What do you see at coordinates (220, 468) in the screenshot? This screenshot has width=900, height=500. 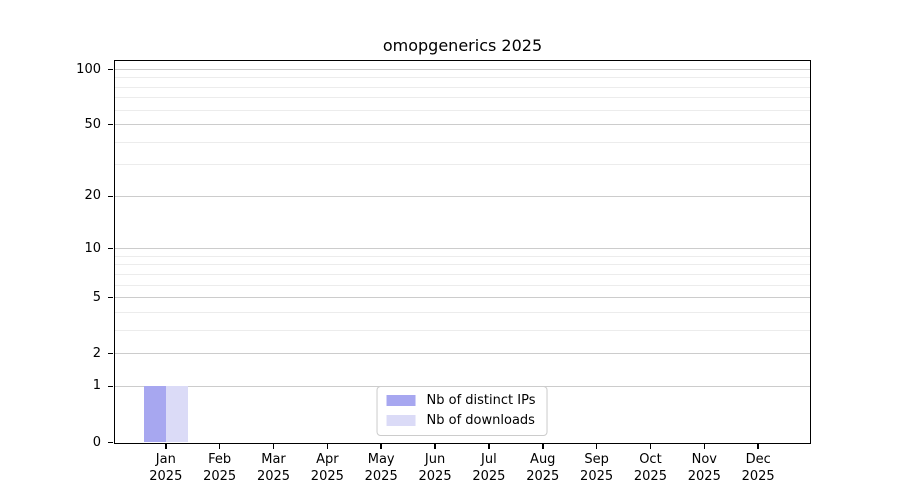 I see `x-tick-label-feb: Feb 2025` at bounding box center [220, 468].